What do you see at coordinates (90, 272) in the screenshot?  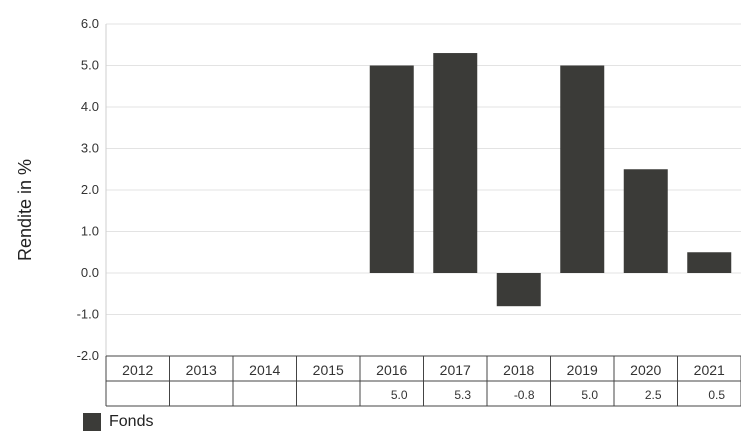 I see `y-tick-label: 0.0` at bounding box center [90, 272].